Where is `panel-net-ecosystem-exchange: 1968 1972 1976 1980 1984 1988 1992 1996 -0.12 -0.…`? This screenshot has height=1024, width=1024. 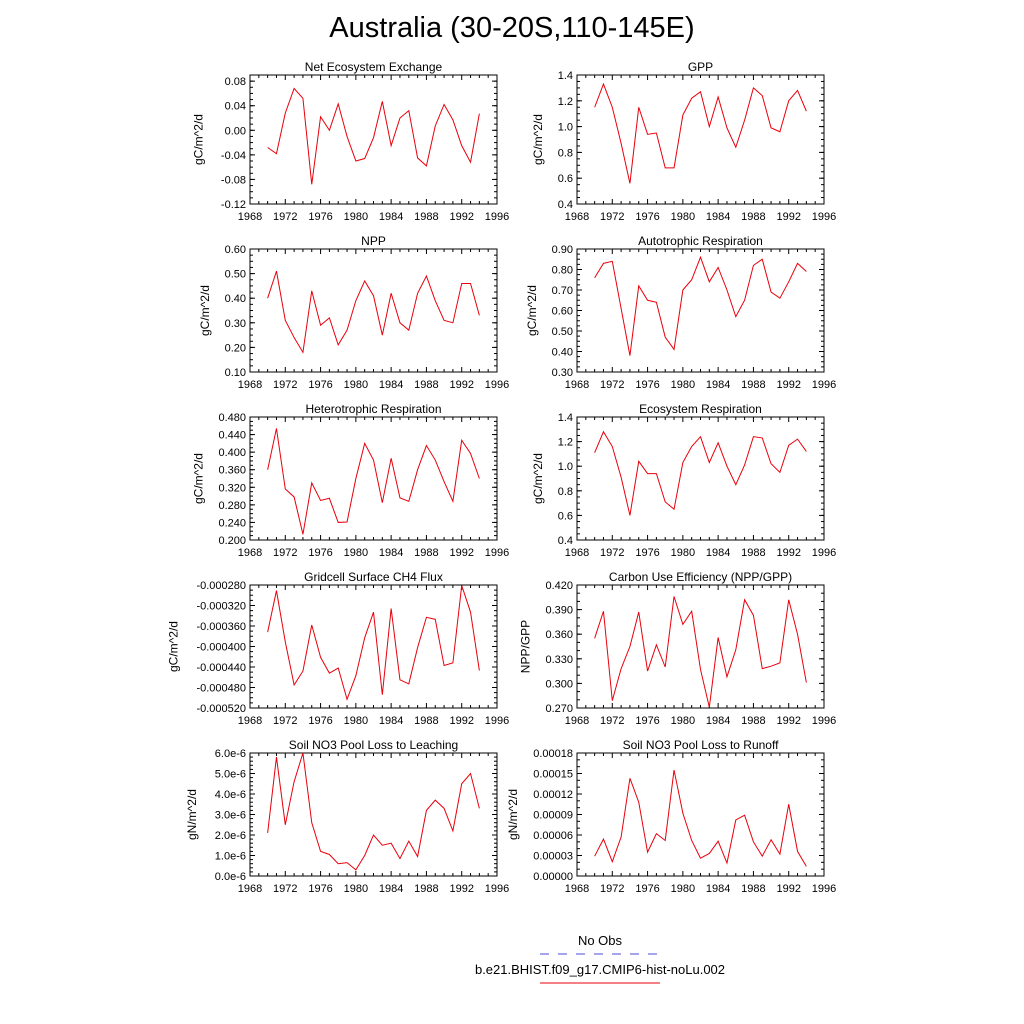 panel-net-ecosystem-exchange: 1968 1972 1976 1980 1984 1988 1992 1996 -0.12 -0.… is located at coordinates (351, 141).